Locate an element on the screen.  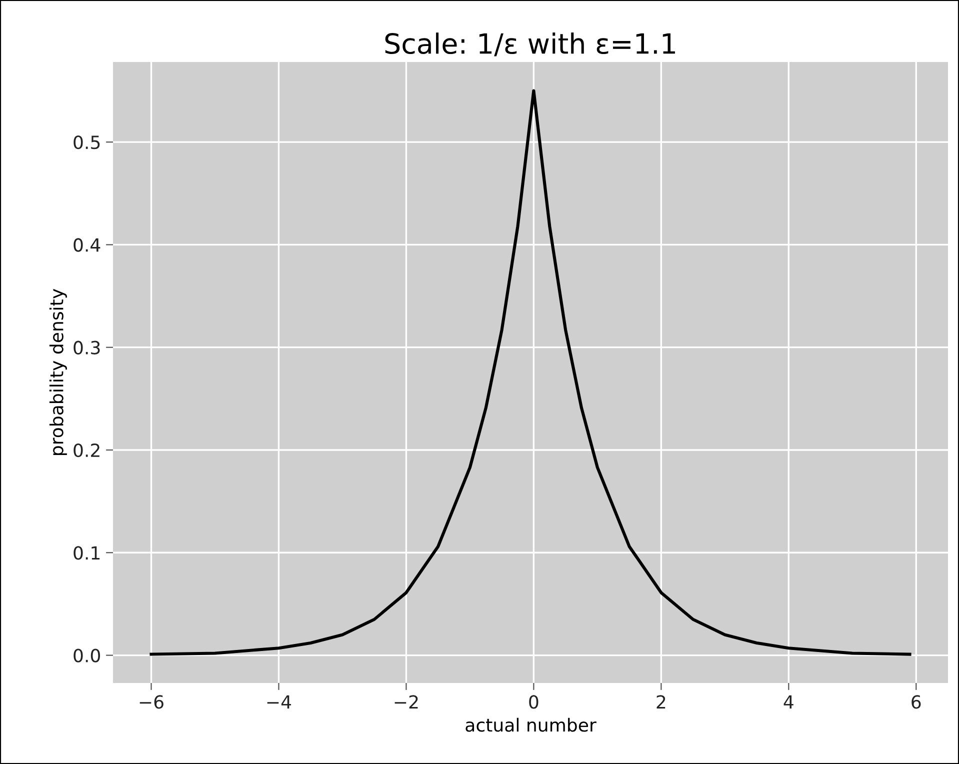
y-axis-title: probability density is located at coordinates (58, 371).